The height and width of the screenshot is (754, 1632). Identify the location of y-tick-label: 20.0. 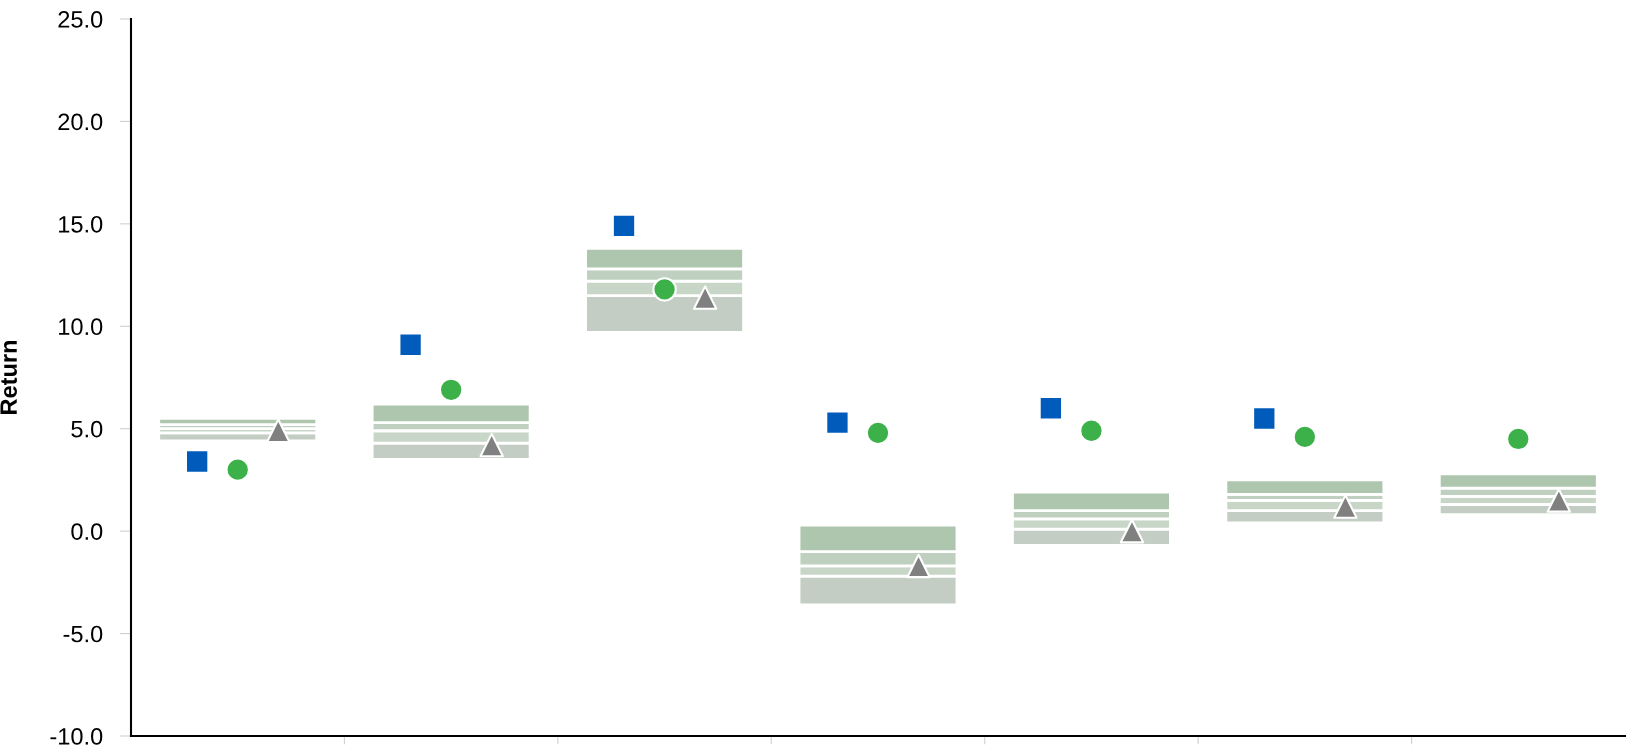
(80, 122).